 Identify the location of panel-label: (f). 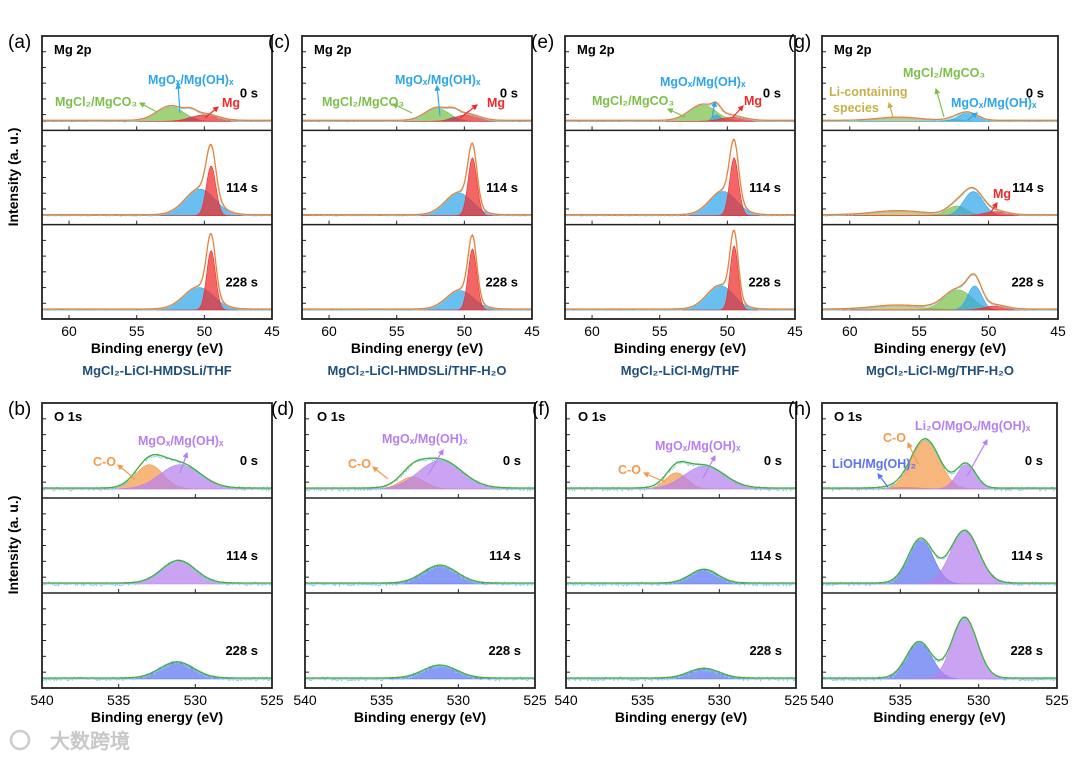
(541, 409).